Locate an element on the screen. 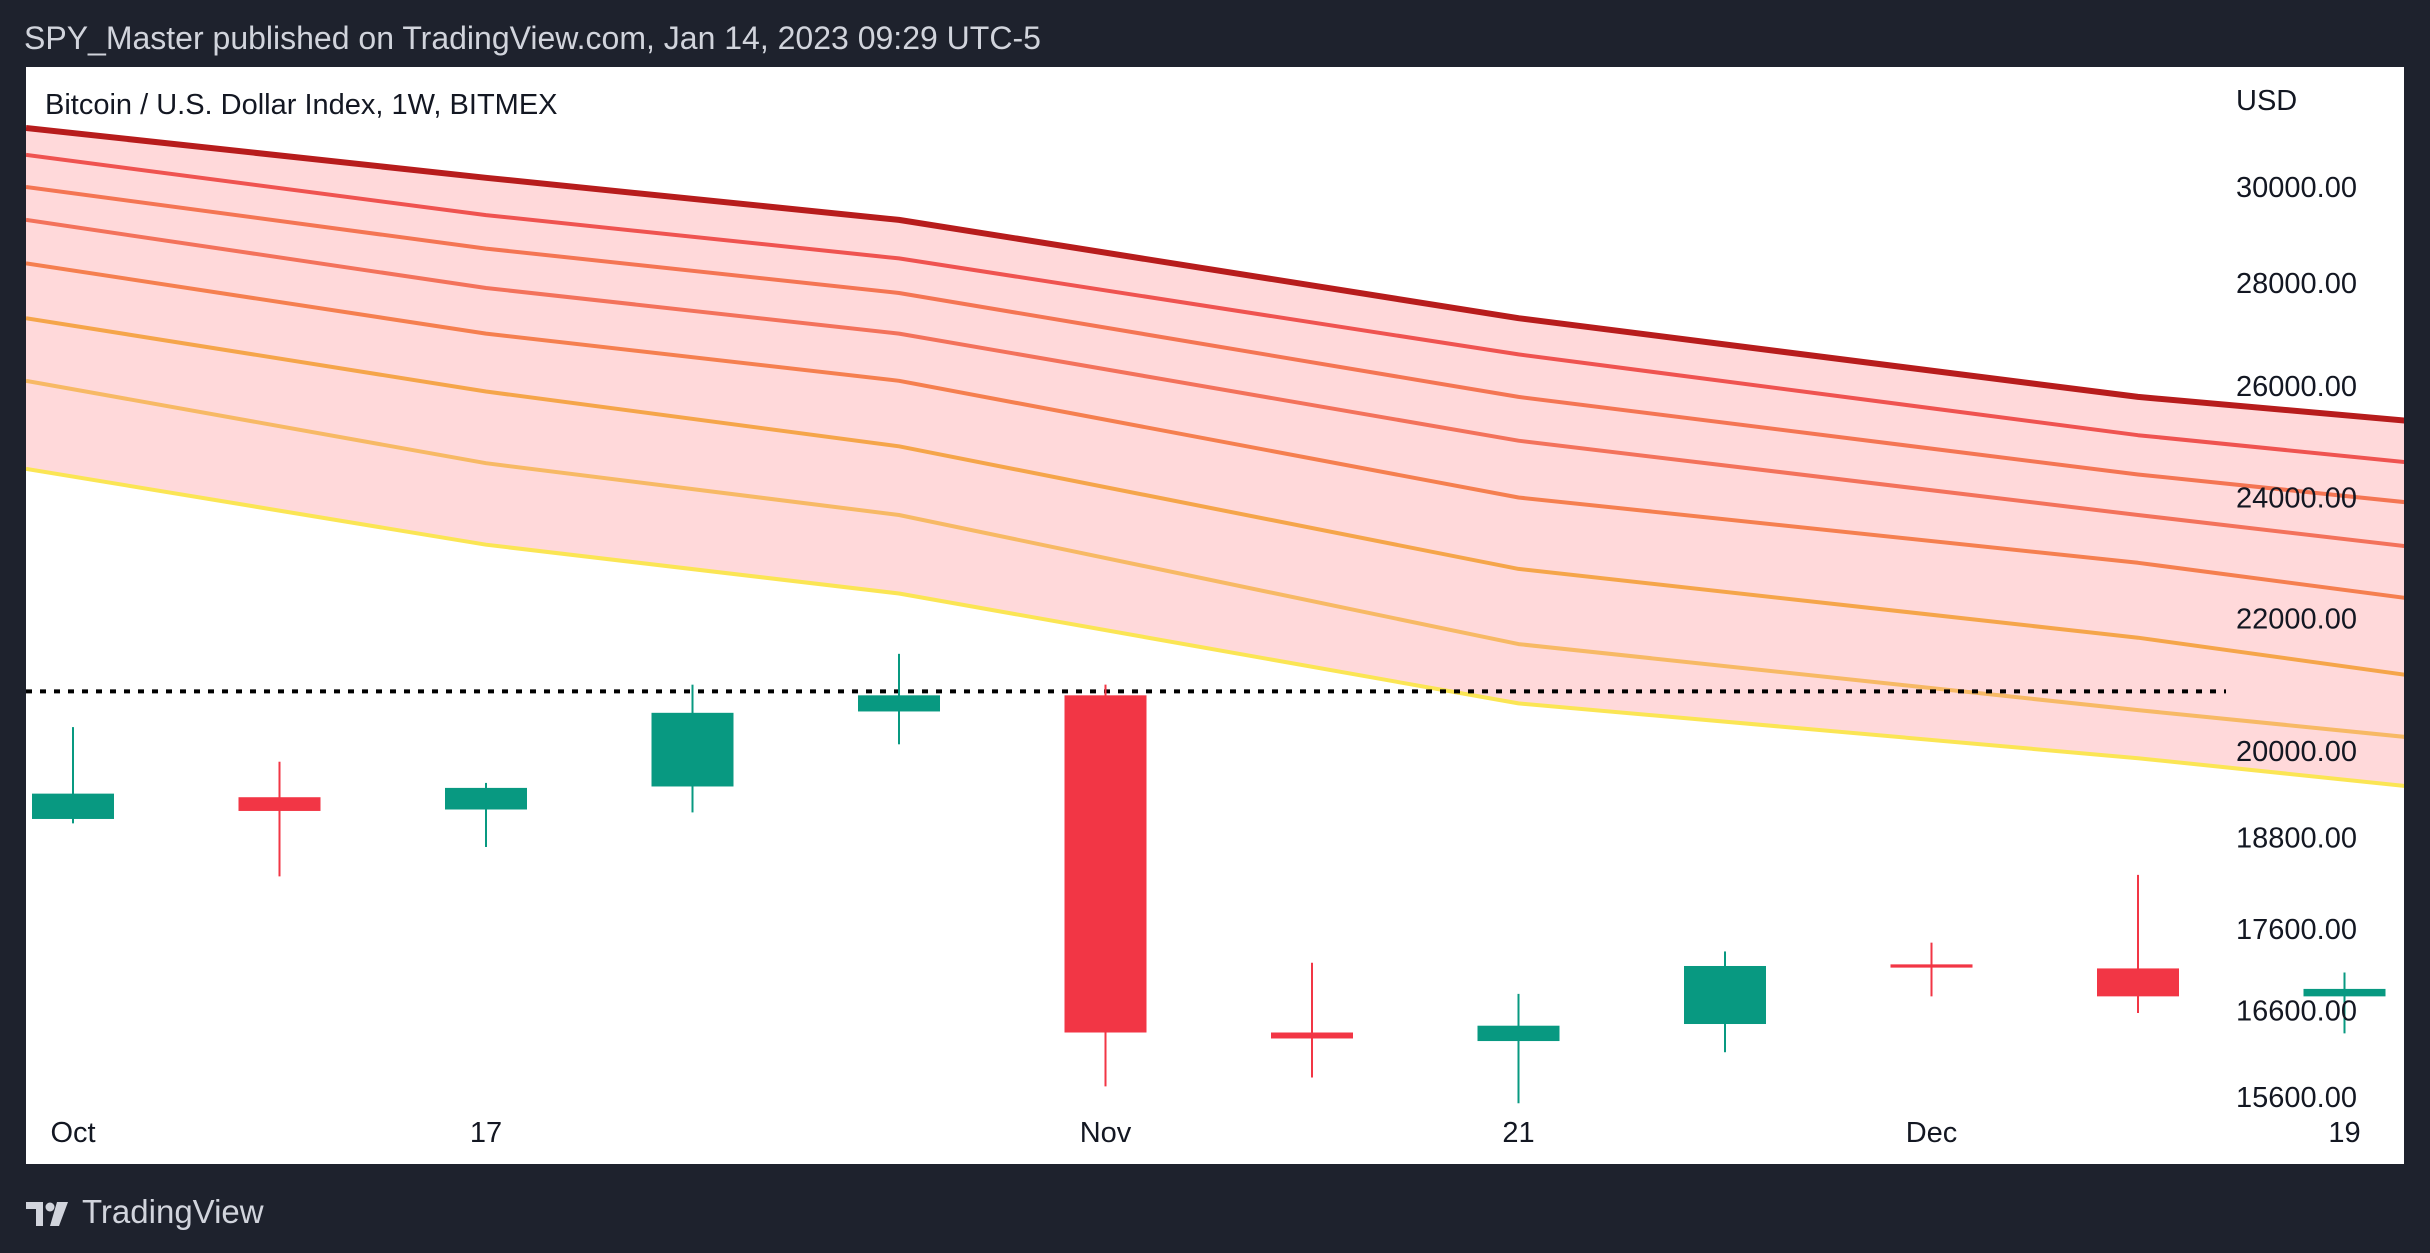 The width and height of the screenshot is (2430, 1253). footer: TradingView is located at coordinates (145, 1212).